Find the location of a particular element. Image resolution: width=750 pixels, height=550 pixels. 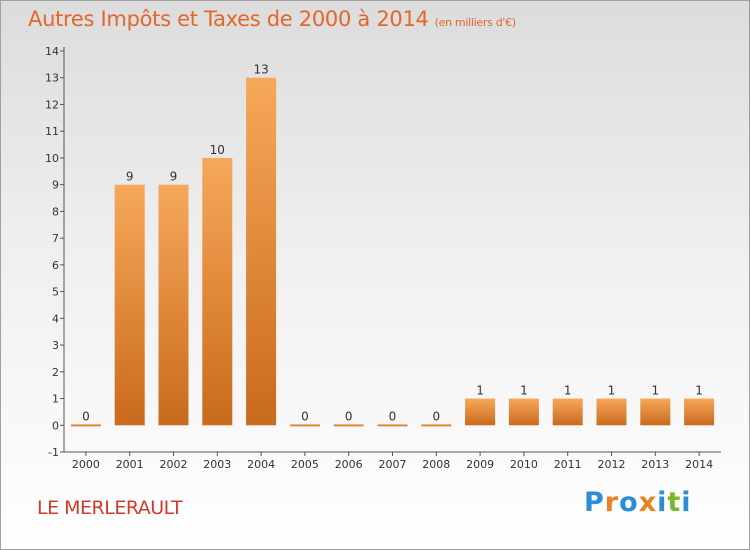

y-tick-label: 8 is located at coordinates (55, 211).